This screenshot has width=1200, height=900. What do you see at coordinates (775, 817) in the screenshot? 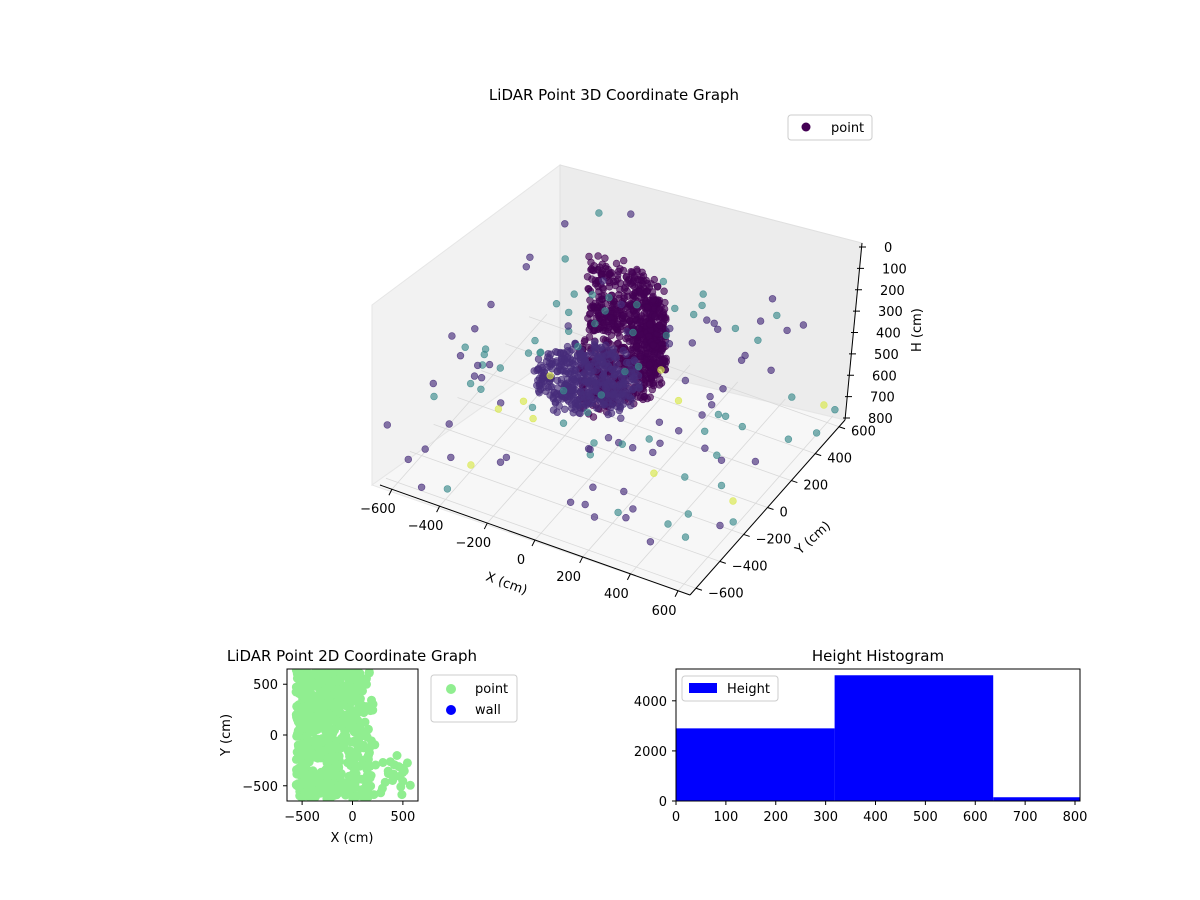
I see `x-tick-label-histogram: 200` at bounding box center [775, 817].